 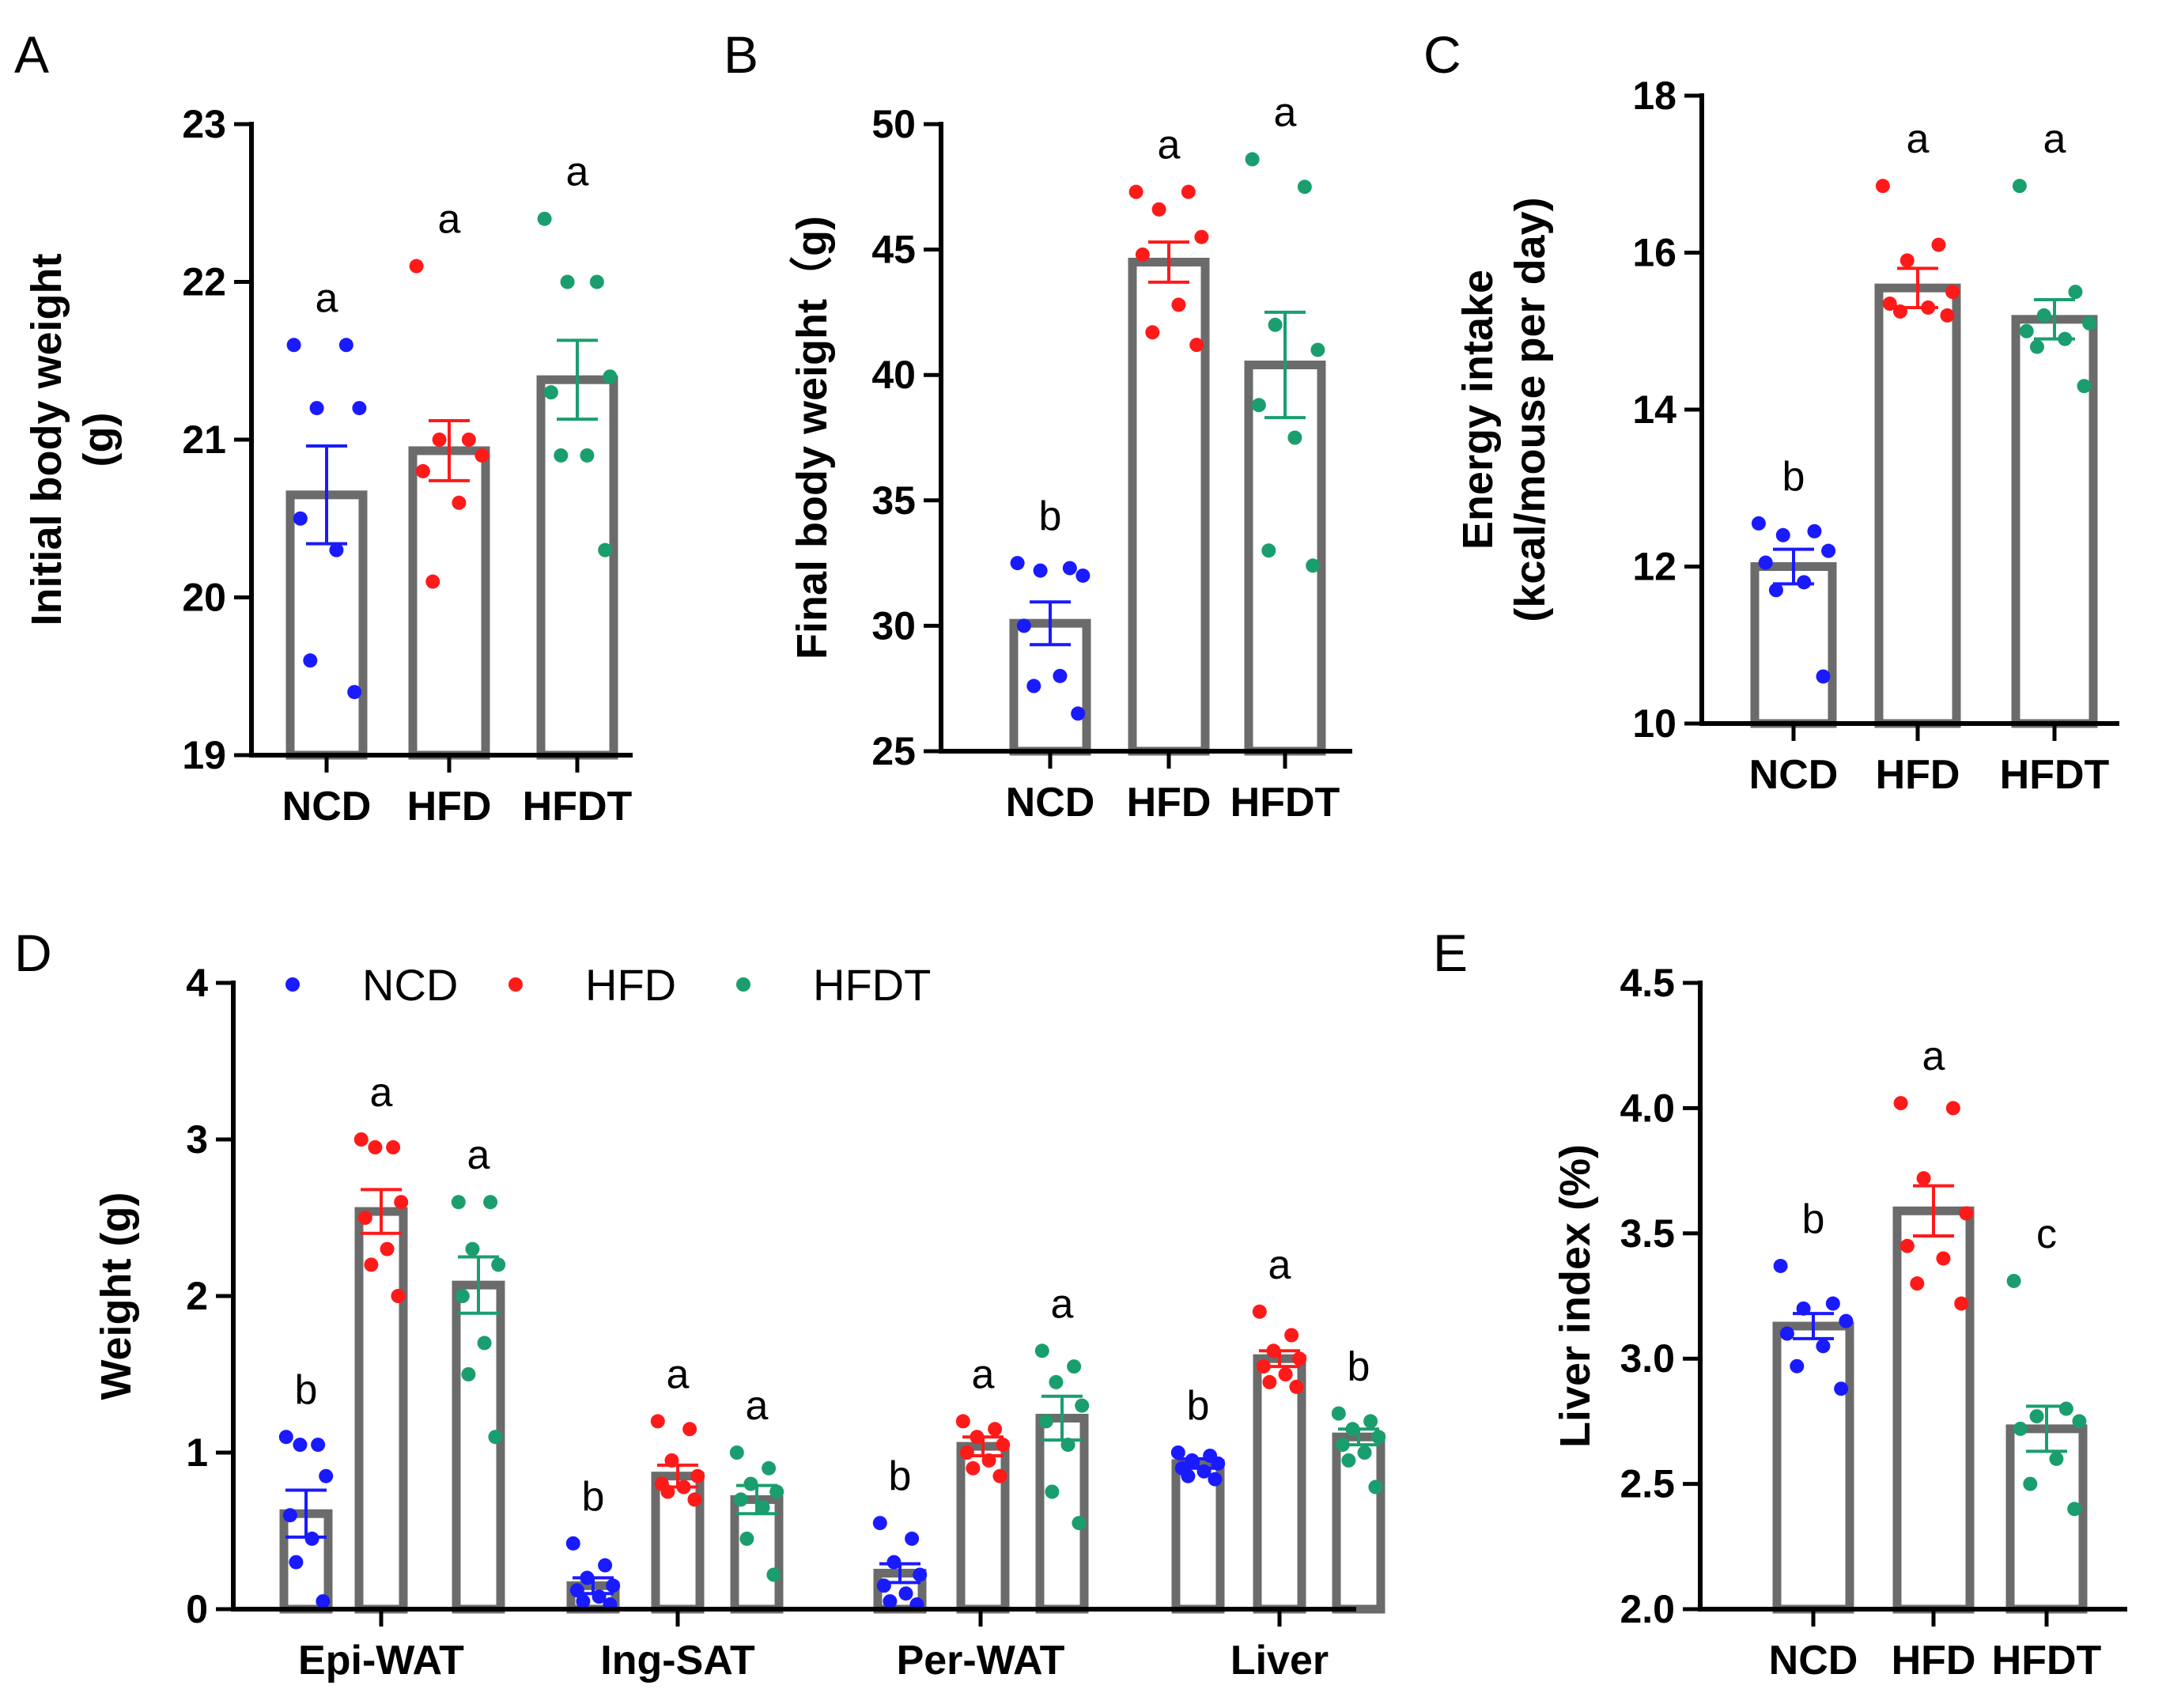 I want to click on y-tick-label: 3, so click(x=197, y=1139).